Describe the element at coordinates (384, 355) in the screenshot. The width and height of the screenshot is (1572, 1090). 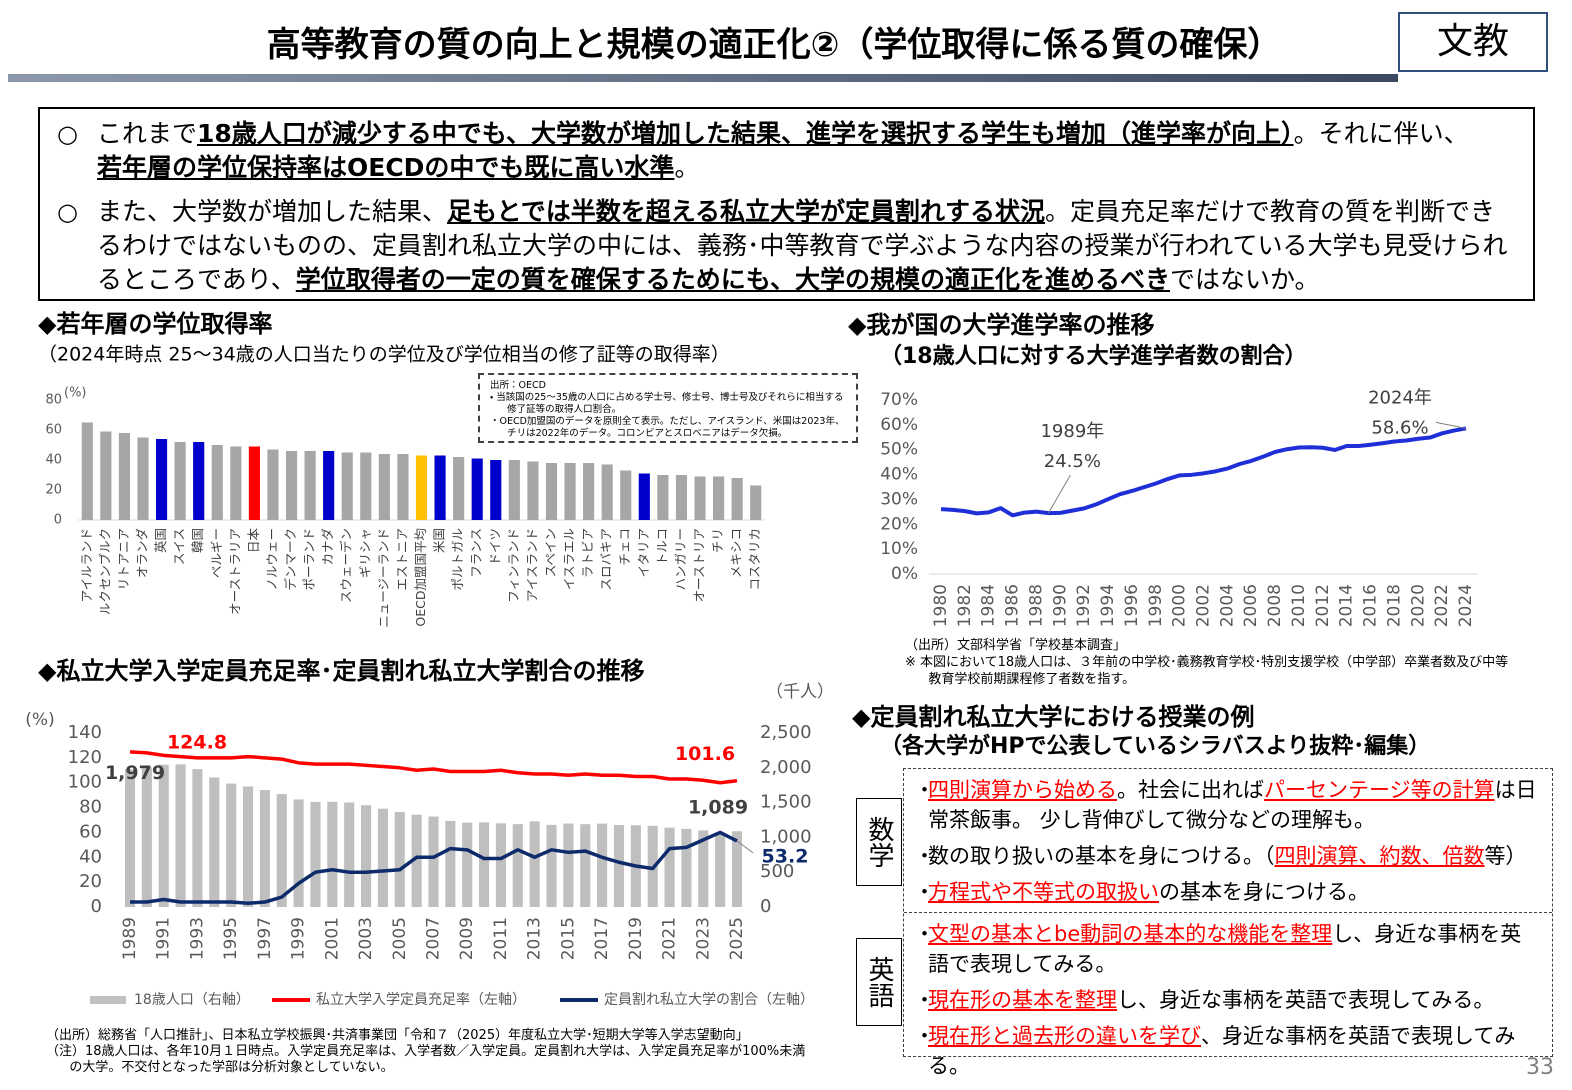
I see `chart-subtitle: （2024年時点 25～34歳の人口当たりの学位及び学位相当の修了証等の取得率）` at that location.